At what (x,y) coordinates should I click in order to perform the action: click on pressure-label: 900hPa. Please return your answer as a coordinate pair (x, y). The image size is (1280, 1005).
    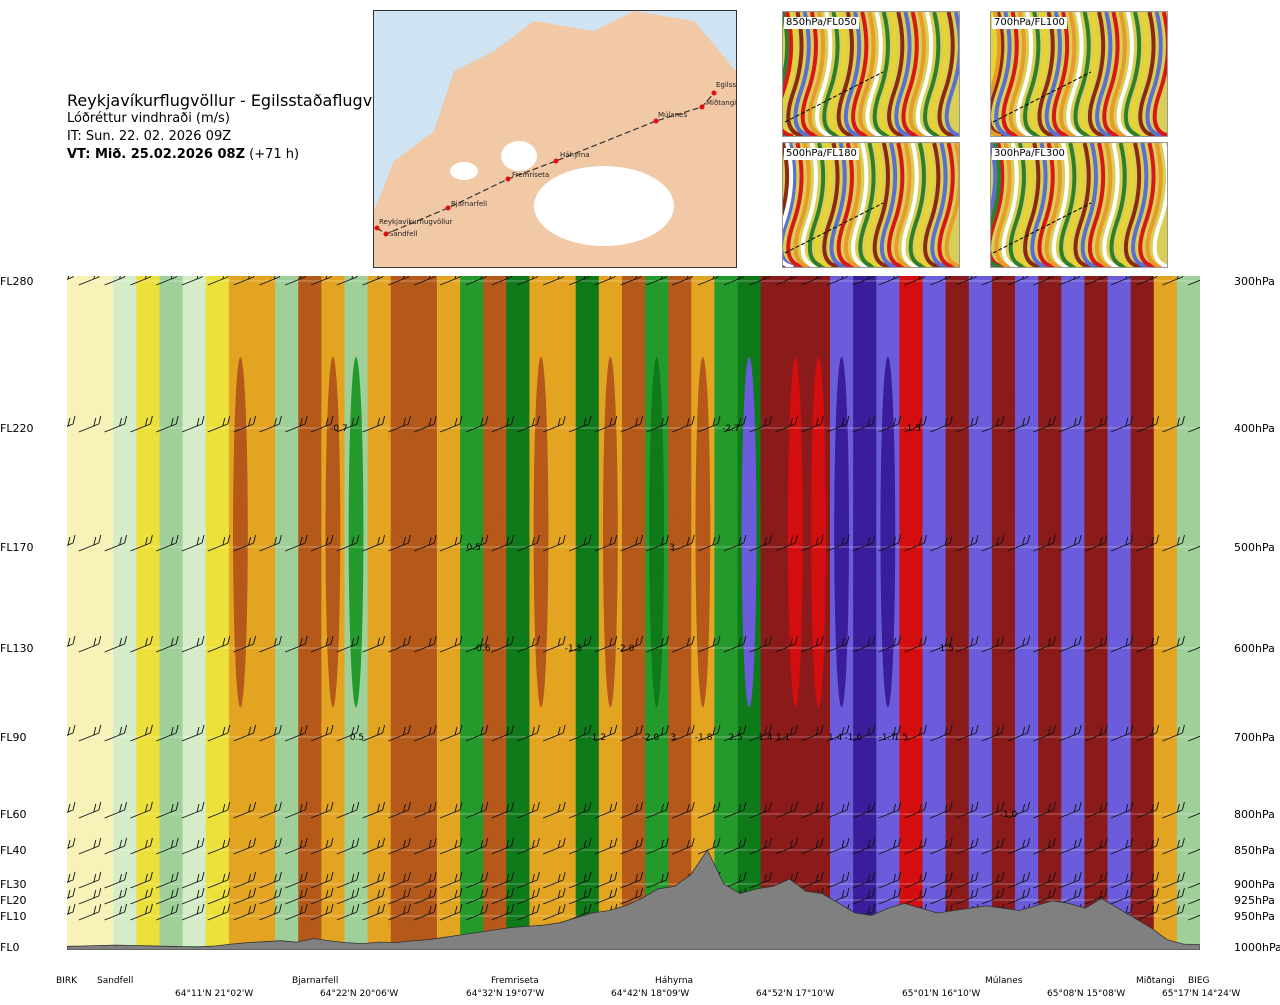
    Looking at the image, I should click on (1254, 884).